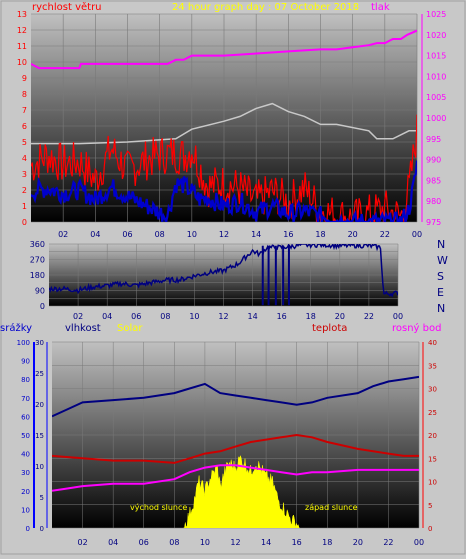 This screenshot has height=559, width=466. Describe the element at coordinates (16, 328) in the screenshot. I see `rain-label: srážky` at that location.